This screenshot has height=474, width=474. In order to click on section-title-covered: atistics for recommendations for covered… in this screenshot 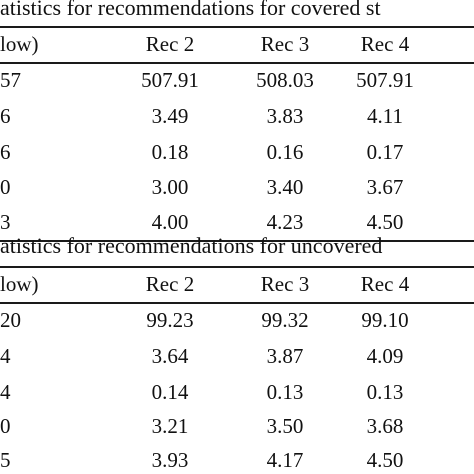, I will do `click(190, 10)`.